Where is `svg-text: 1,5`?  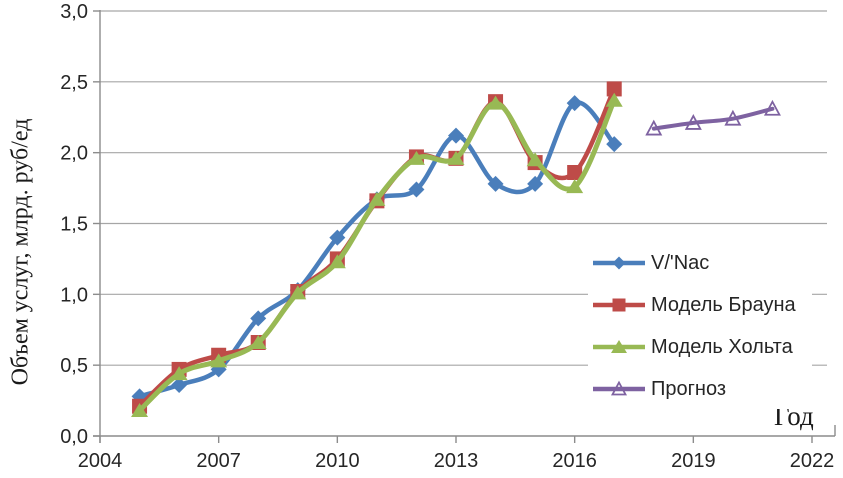
svg-text: 1,5 is located at coordinates (74, 225).